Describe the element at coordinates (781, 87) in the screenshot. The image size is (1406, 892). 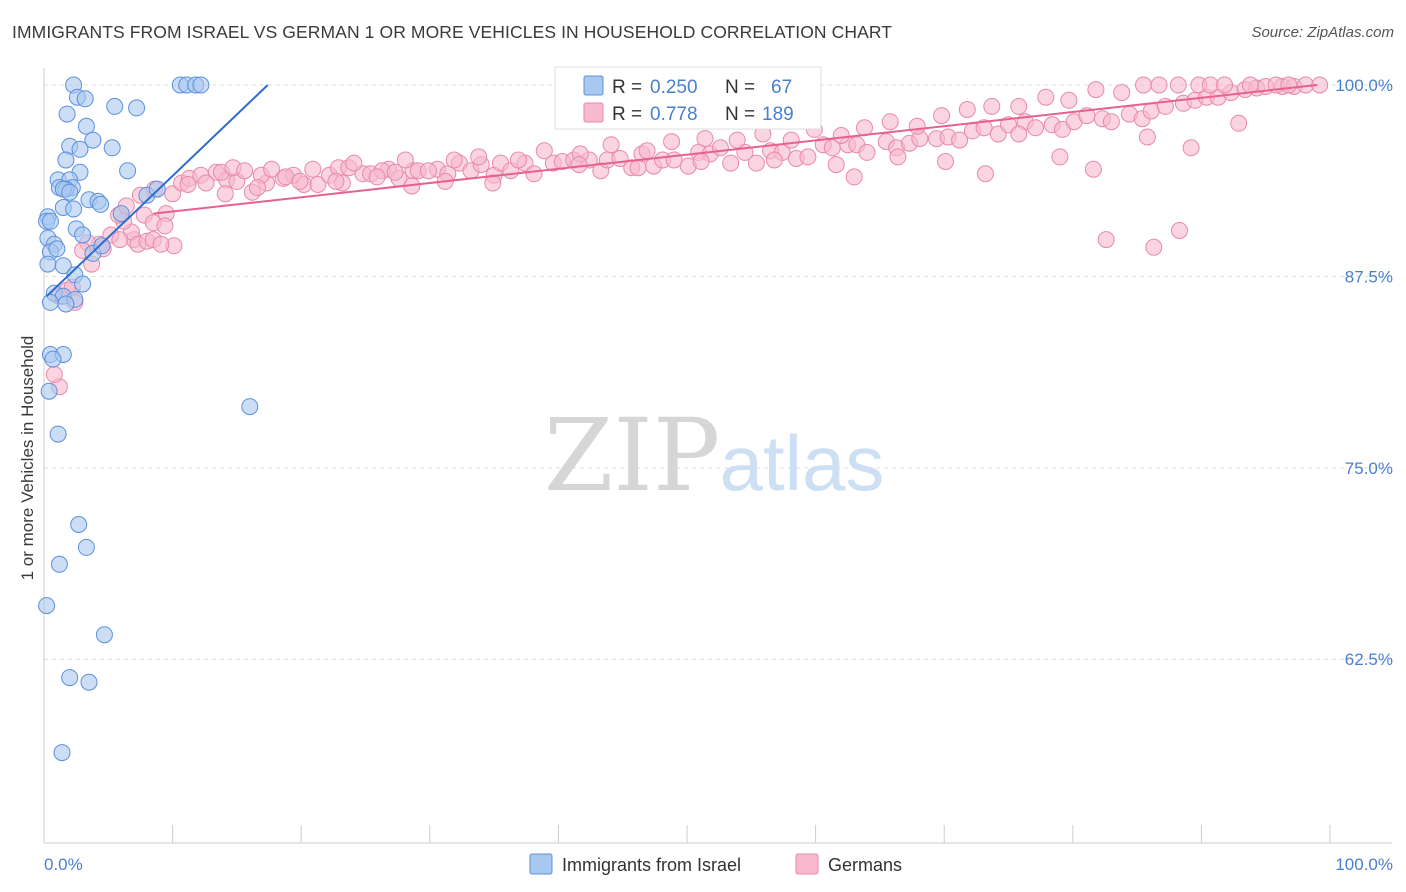
I see `israel-n-value: 67` at that location.